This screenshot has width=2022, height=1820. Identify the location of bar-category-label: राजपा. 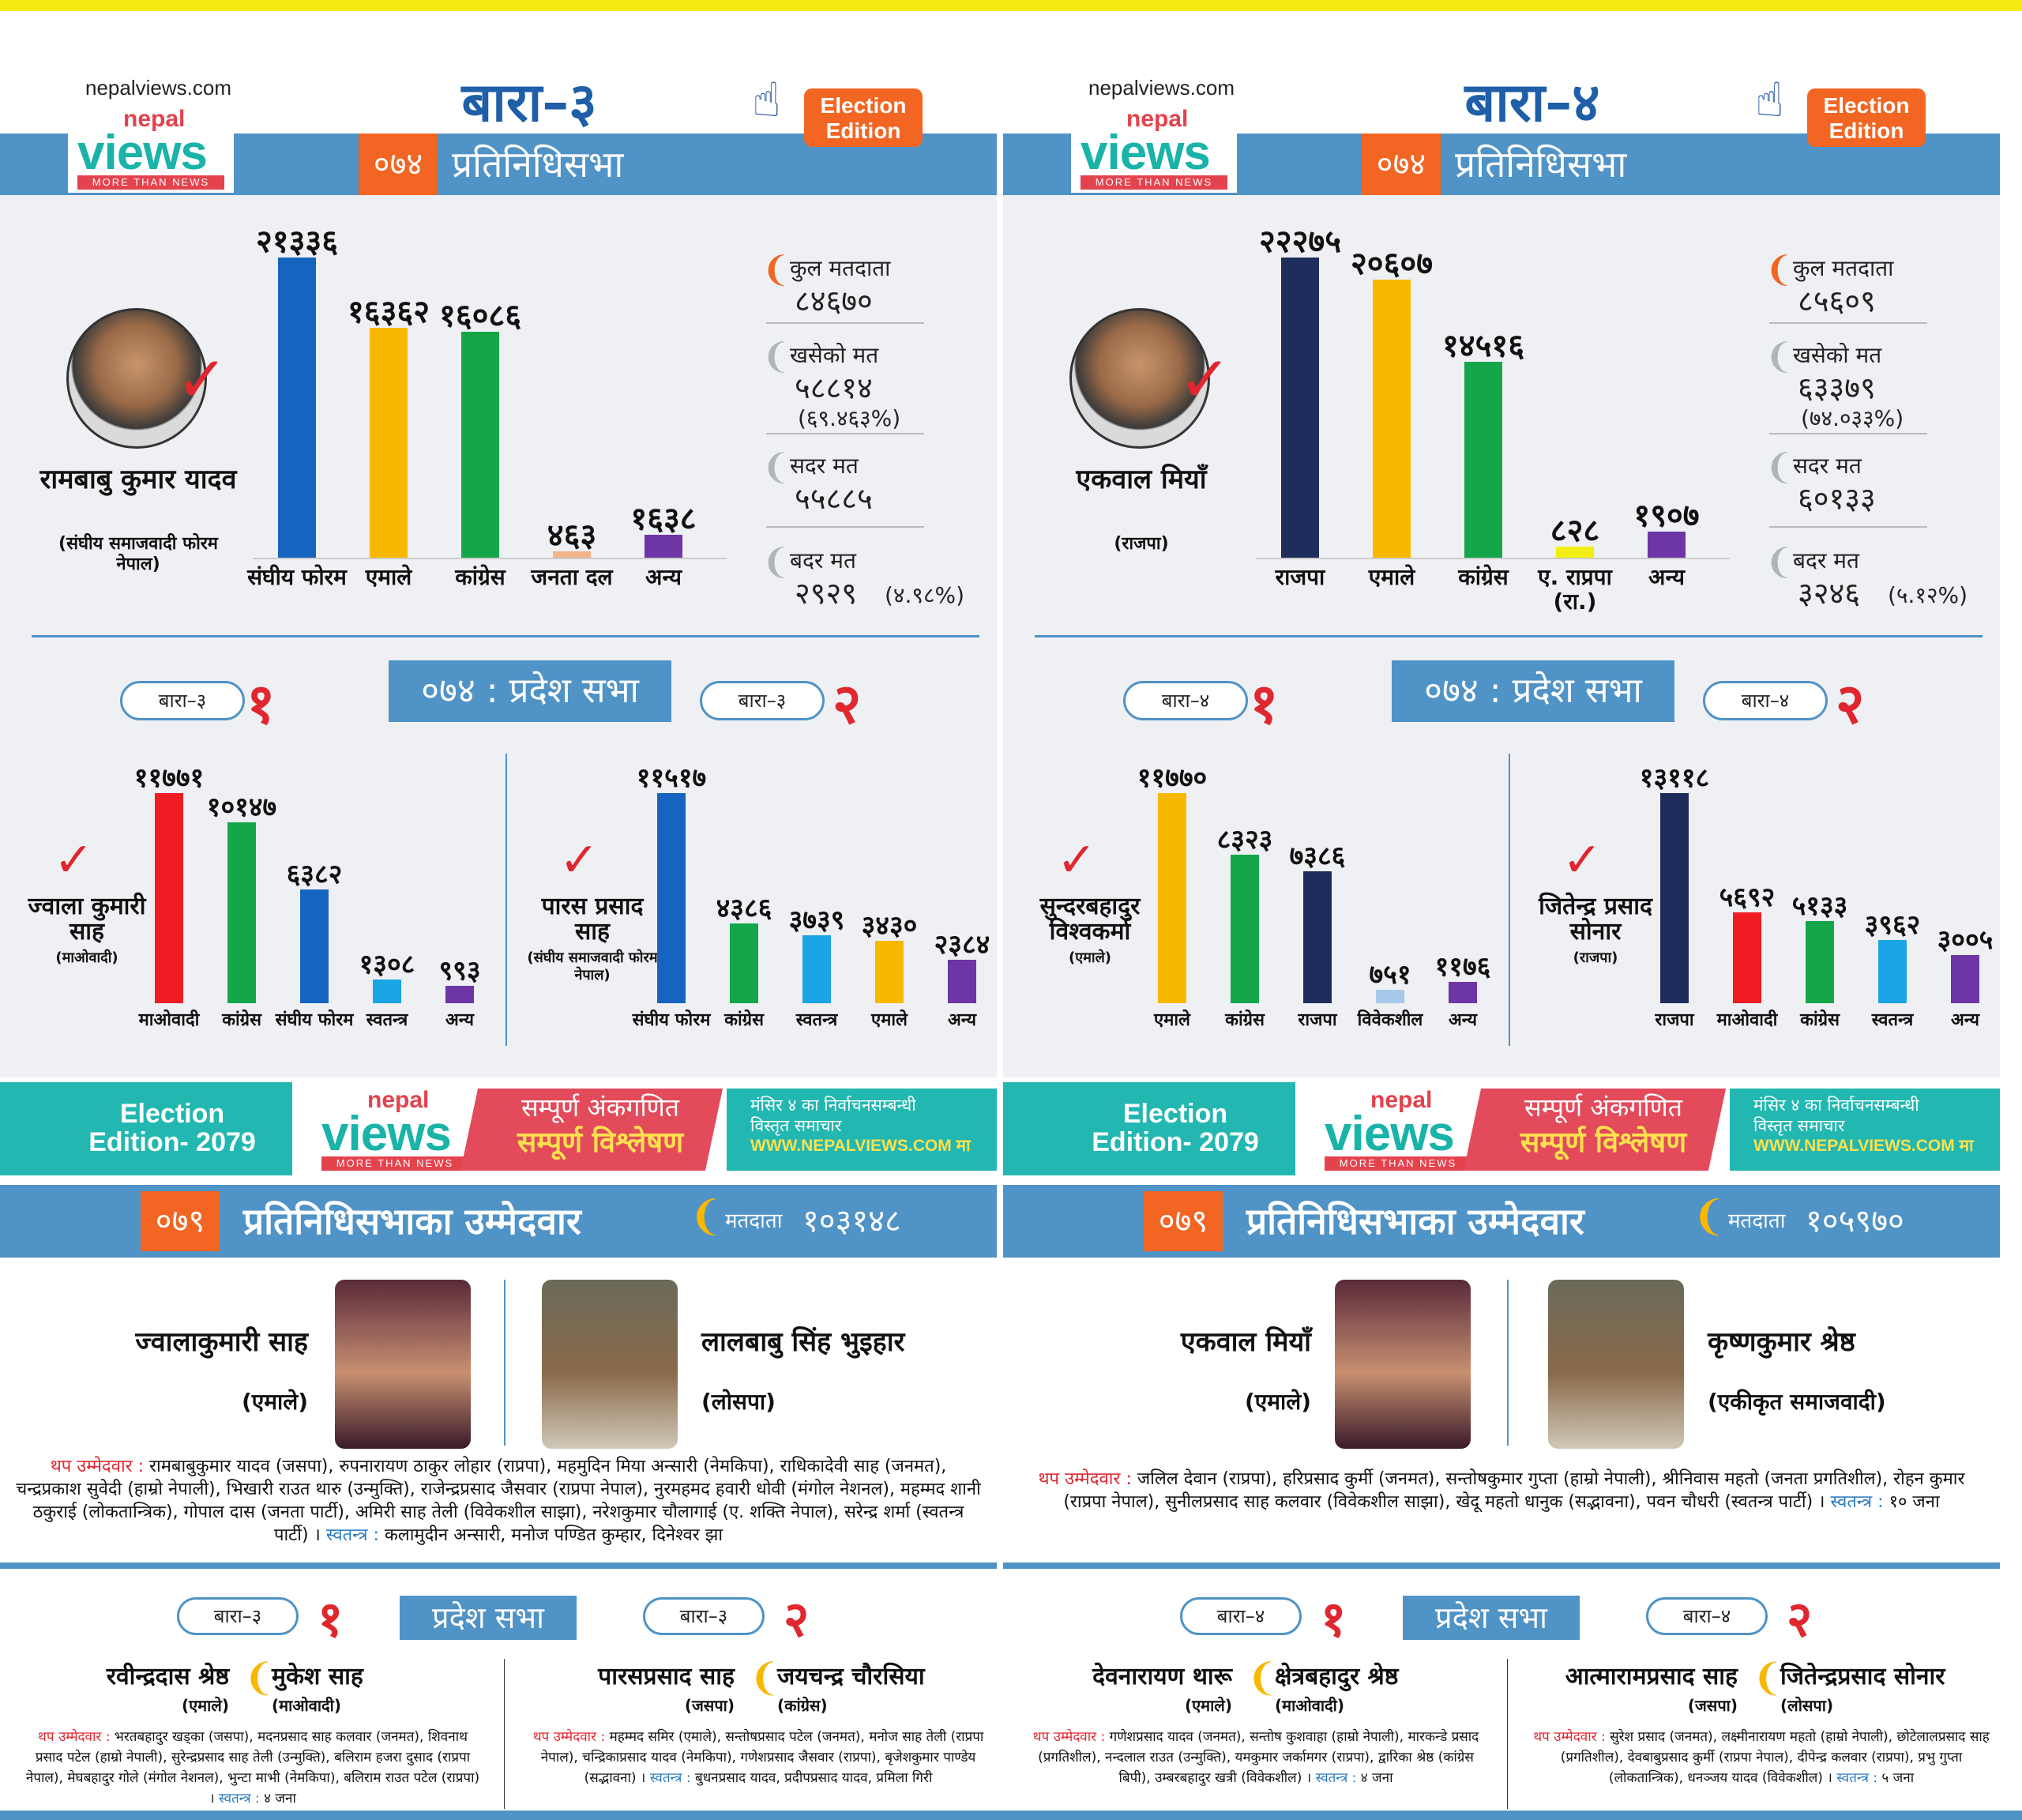
(1300, 577).